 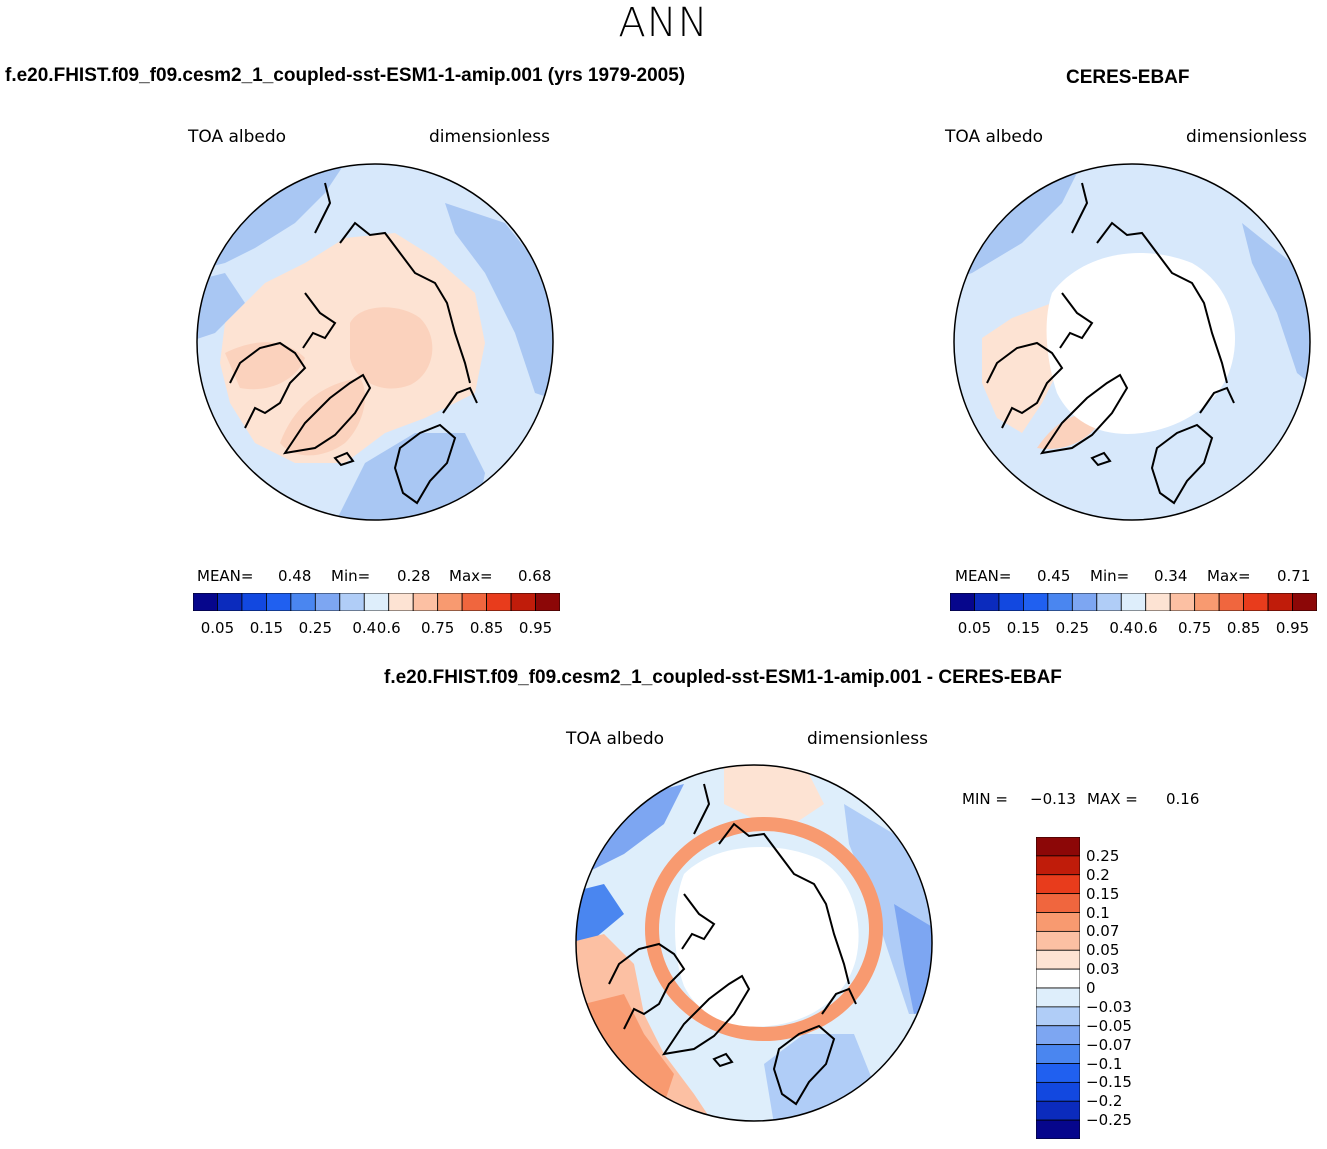 I want to click on obs-max-value: 0.71, so click(x=1294, y=576).